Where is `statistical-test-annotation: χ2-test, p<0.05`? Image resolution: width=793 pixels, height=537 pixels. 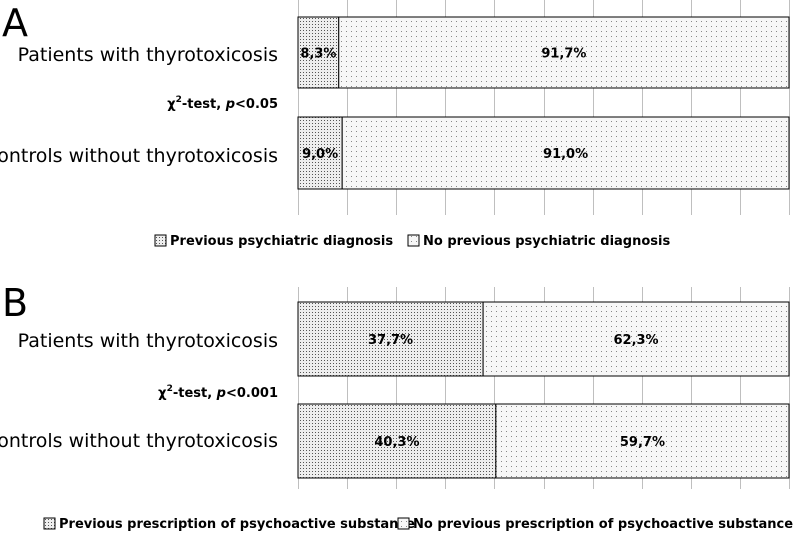
statistical-test-annotation: χ2-test, p<0.05 is located at coordinates (222, 103).